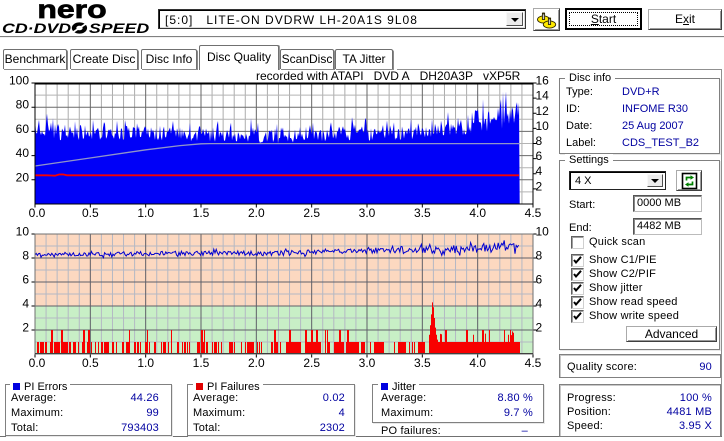 The height and width of the screenshot is (441, 724). What do you see at coordinates (23, 105) in the screenshot?
I see `svg-text: 80` at bounding box center [23, 105].